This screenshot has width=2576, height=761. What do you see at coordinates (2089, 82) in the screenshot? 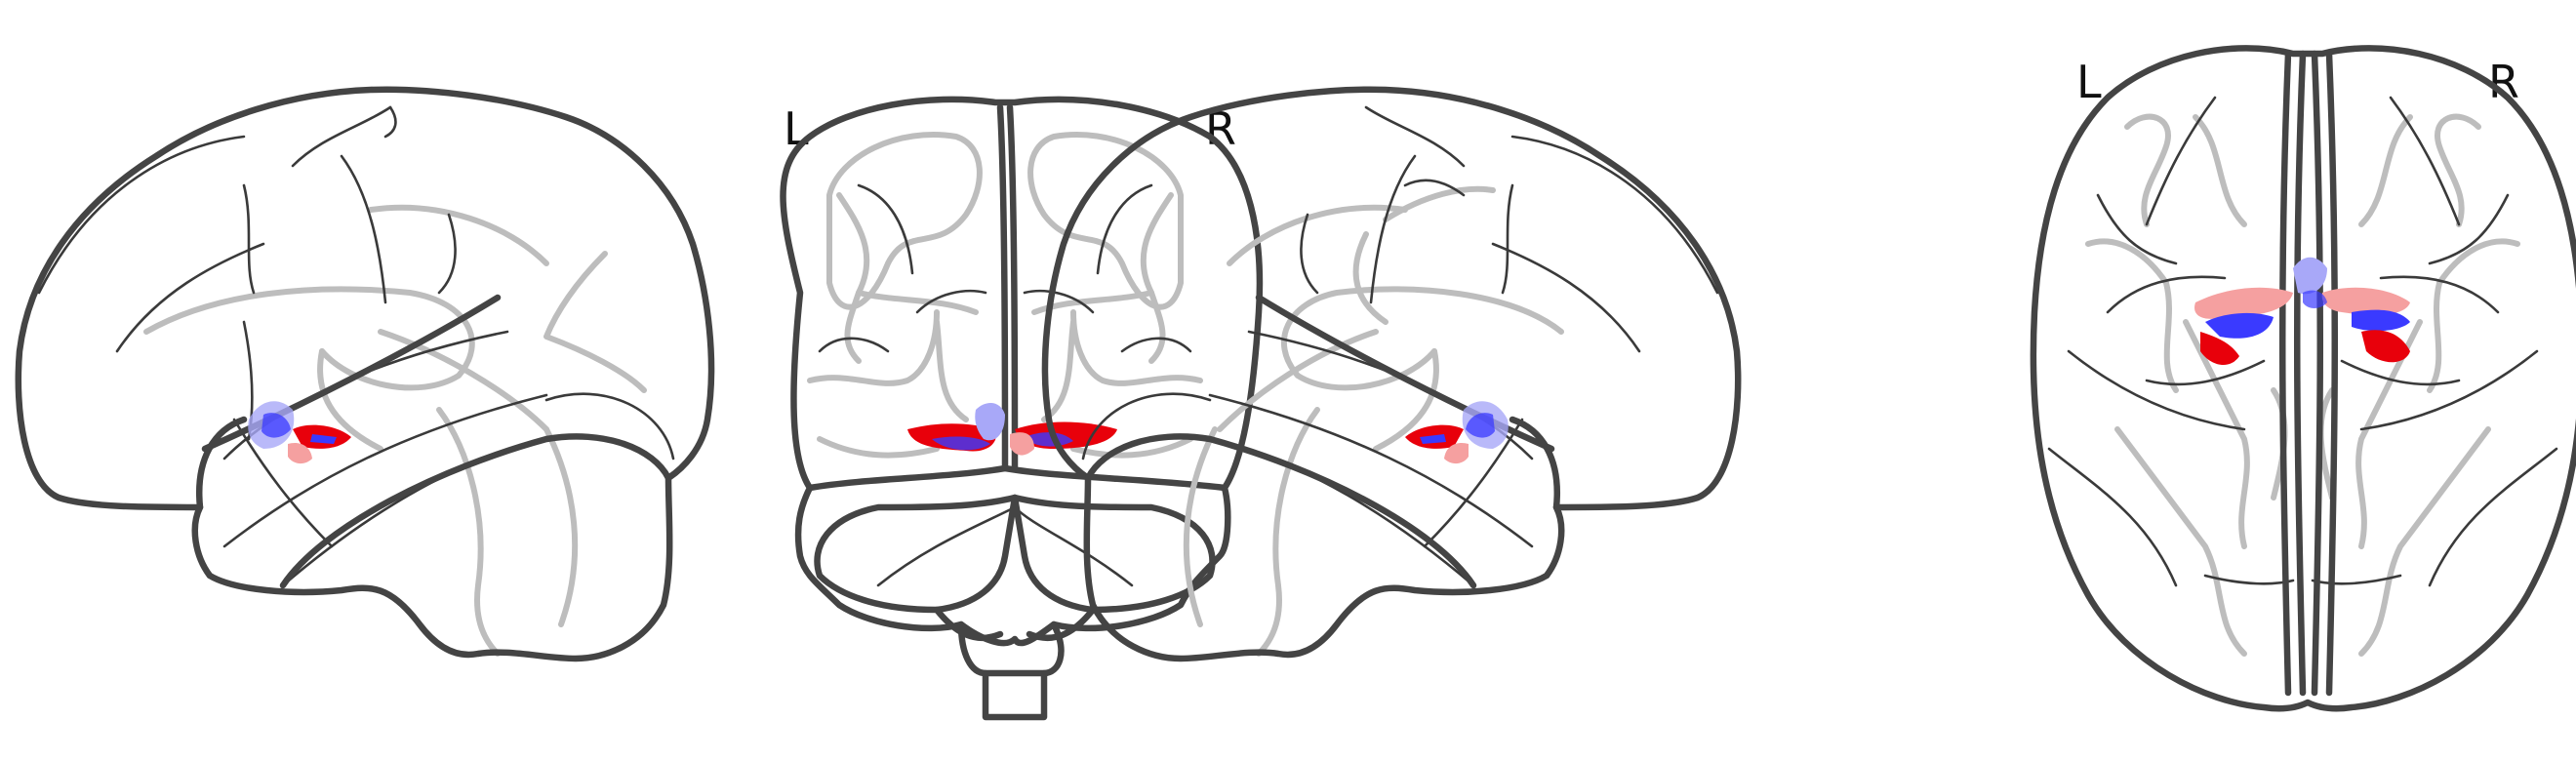
I see `axial-left-label: L` at bounding box center [2089, 82].